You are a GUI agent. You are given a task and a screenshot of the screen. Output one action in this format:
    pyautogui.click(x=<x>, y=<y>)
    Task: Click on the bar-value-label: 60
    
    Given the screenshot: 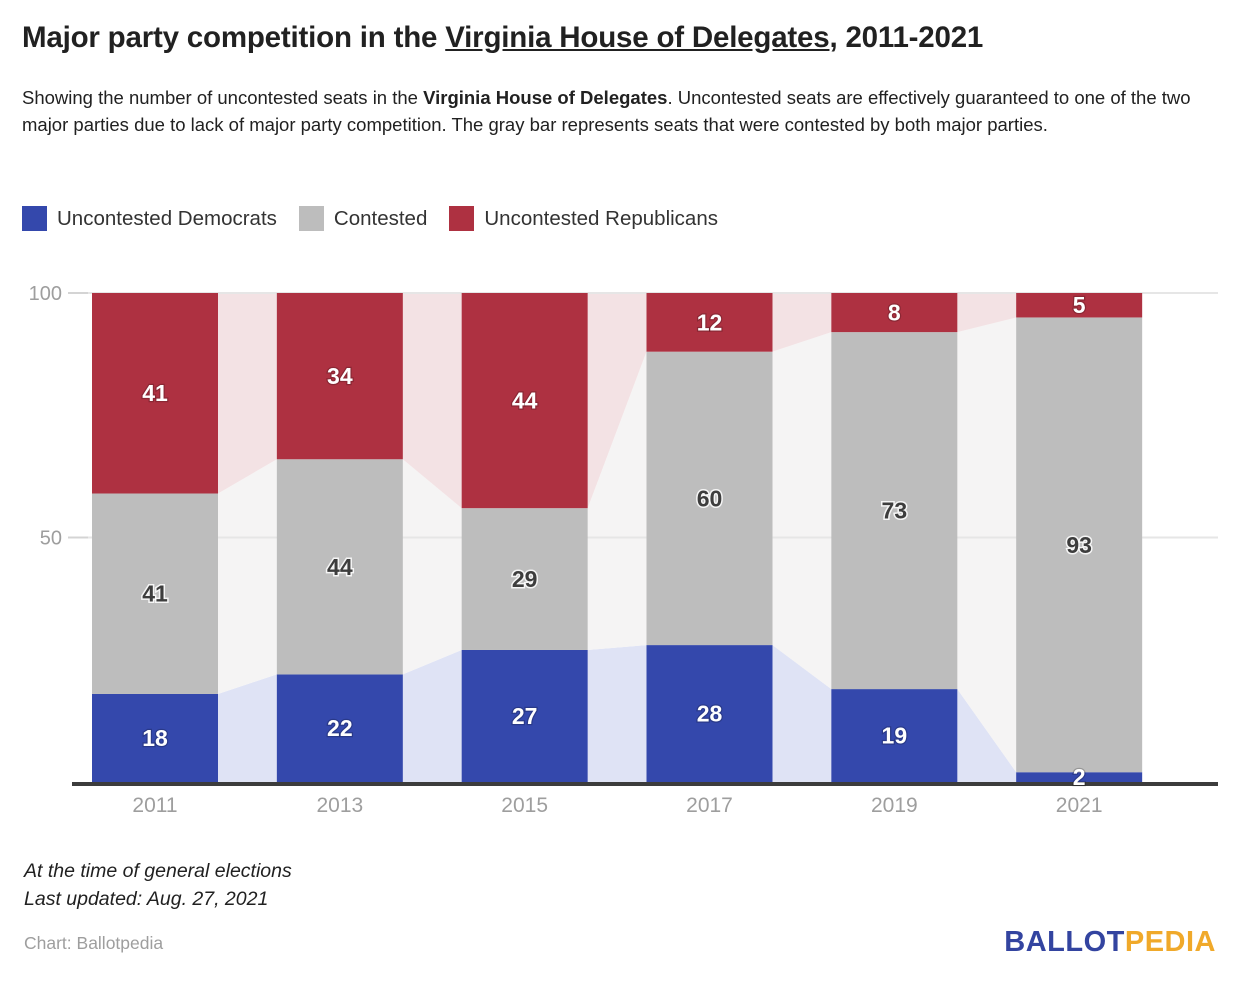 What is the action you would take?
    pyautogui.click(x=710, y=498)
    